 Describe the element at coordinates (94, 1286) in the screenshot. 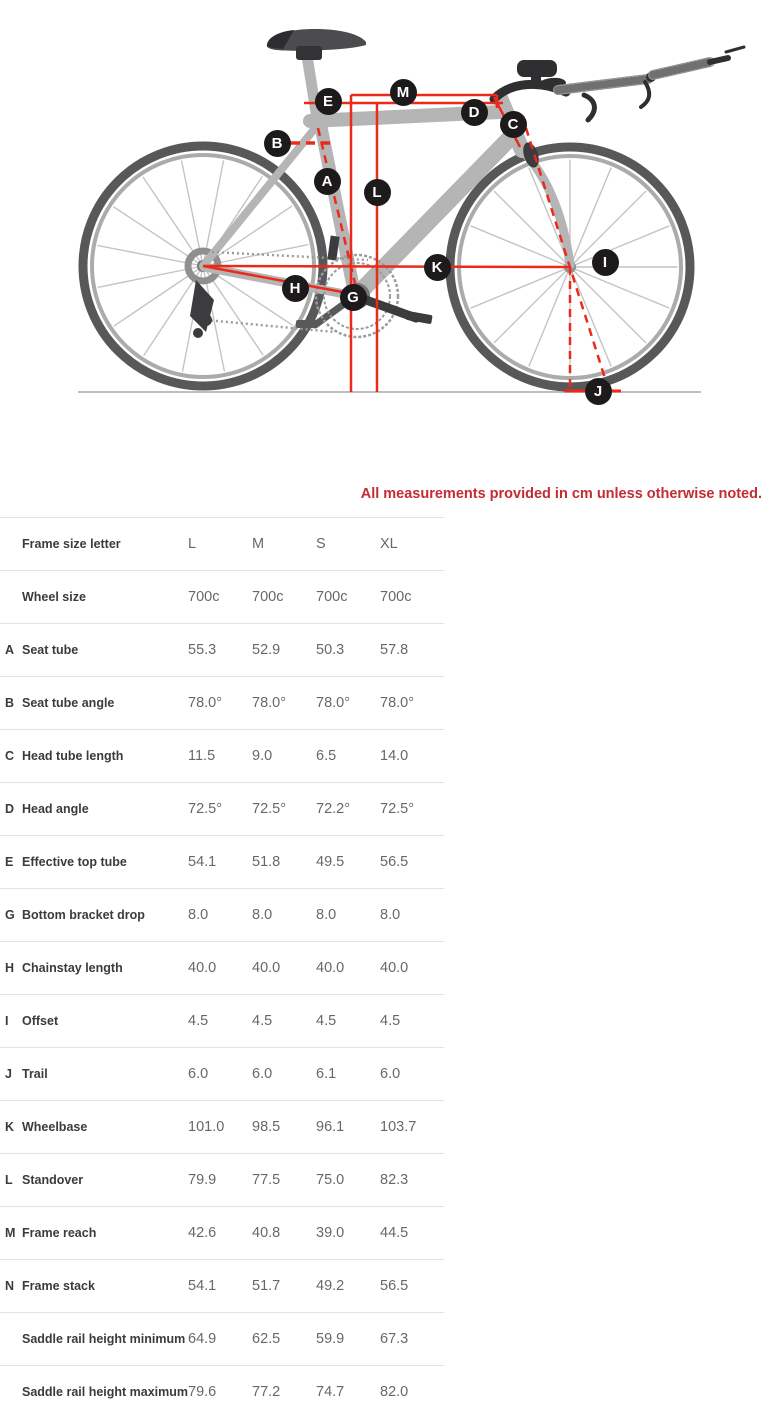

I see `row-header-cell: N Frame stack` at that location.